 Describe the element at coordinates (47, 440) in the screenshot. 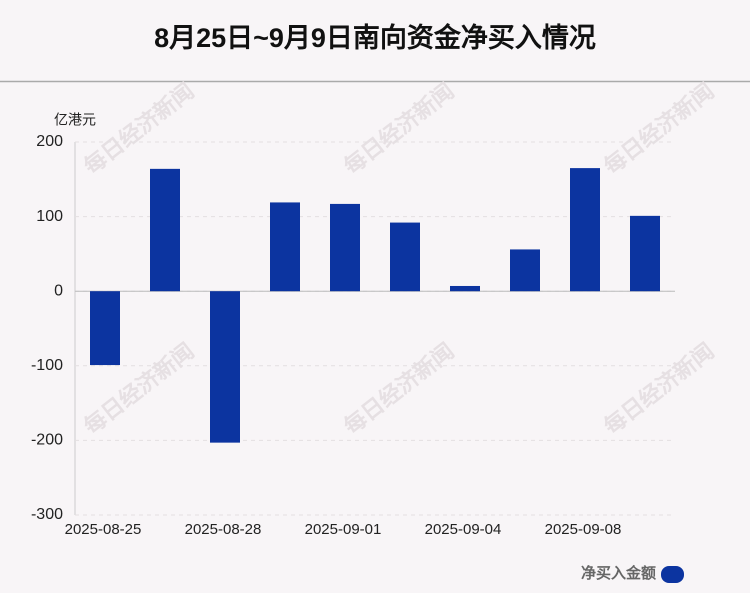

I see `y-tick-label: -200` at that location.